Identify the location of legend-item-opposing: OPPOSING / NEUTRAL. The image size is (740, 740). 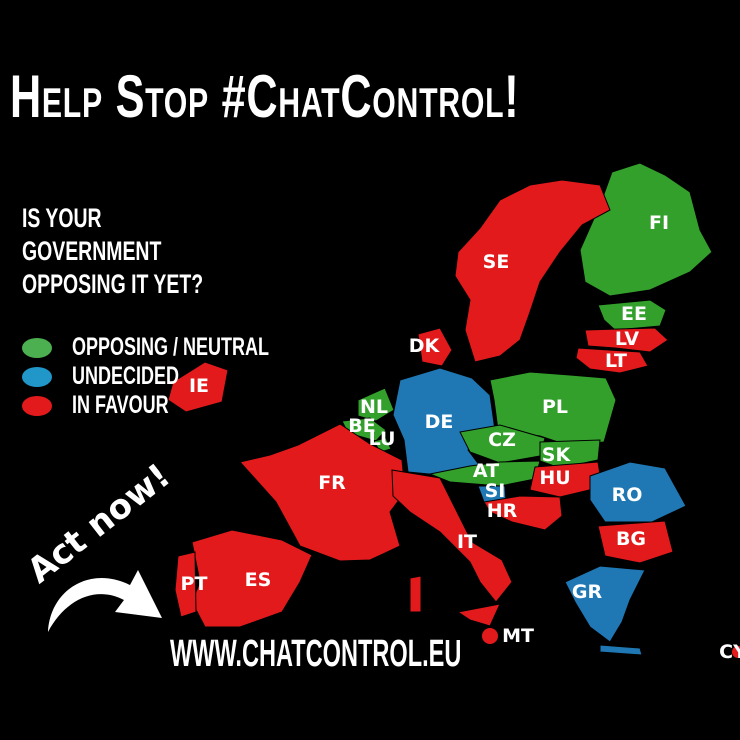
(184, 347).